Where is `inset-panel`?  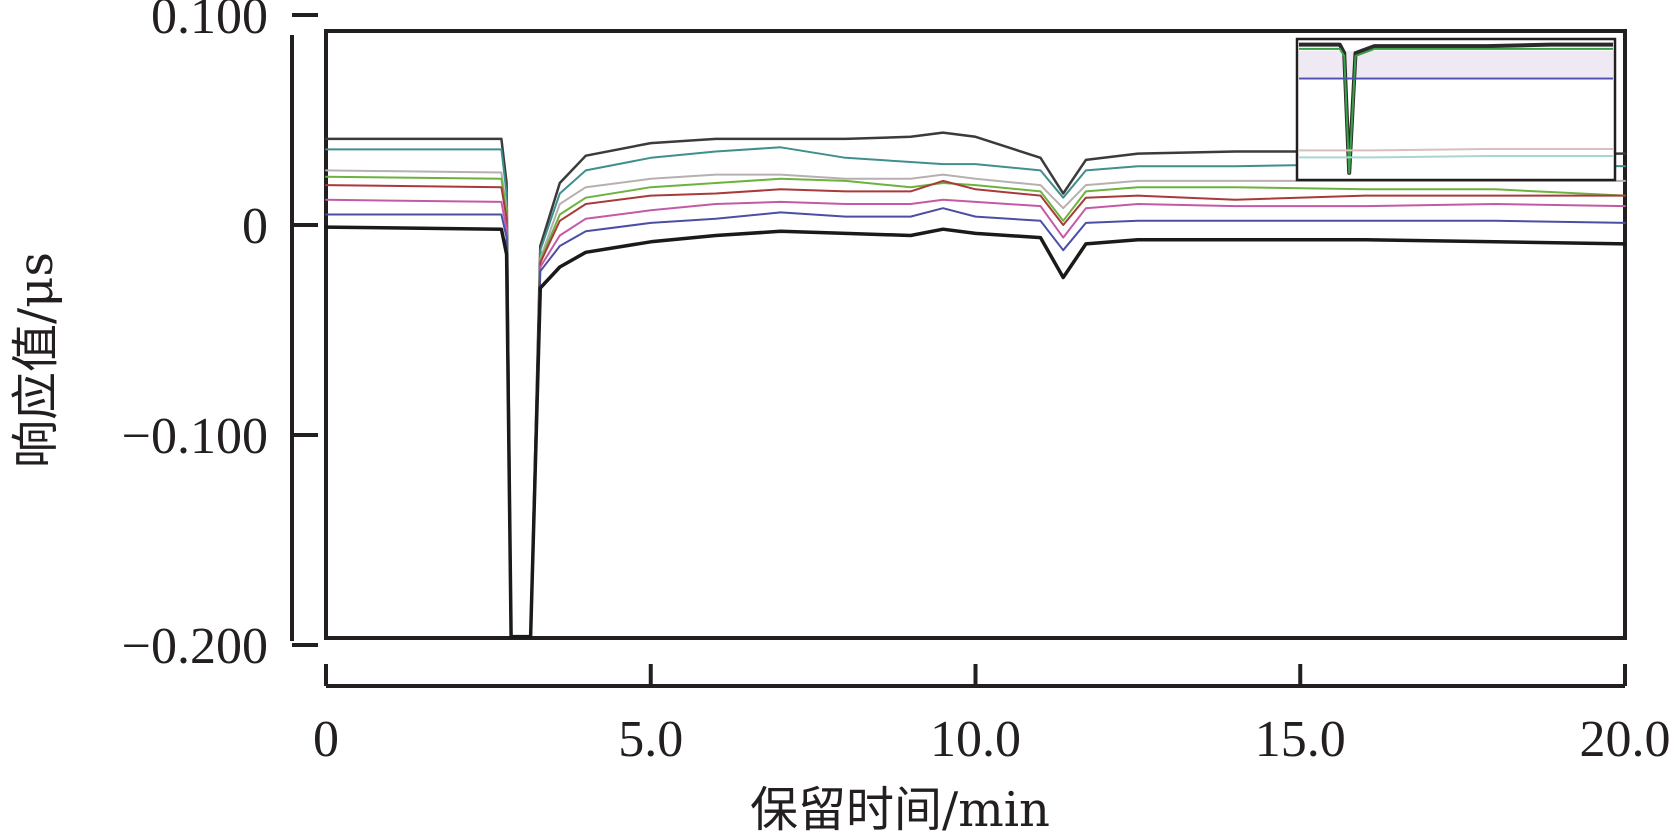
inset-panel is located at coordinates (1456, 109).